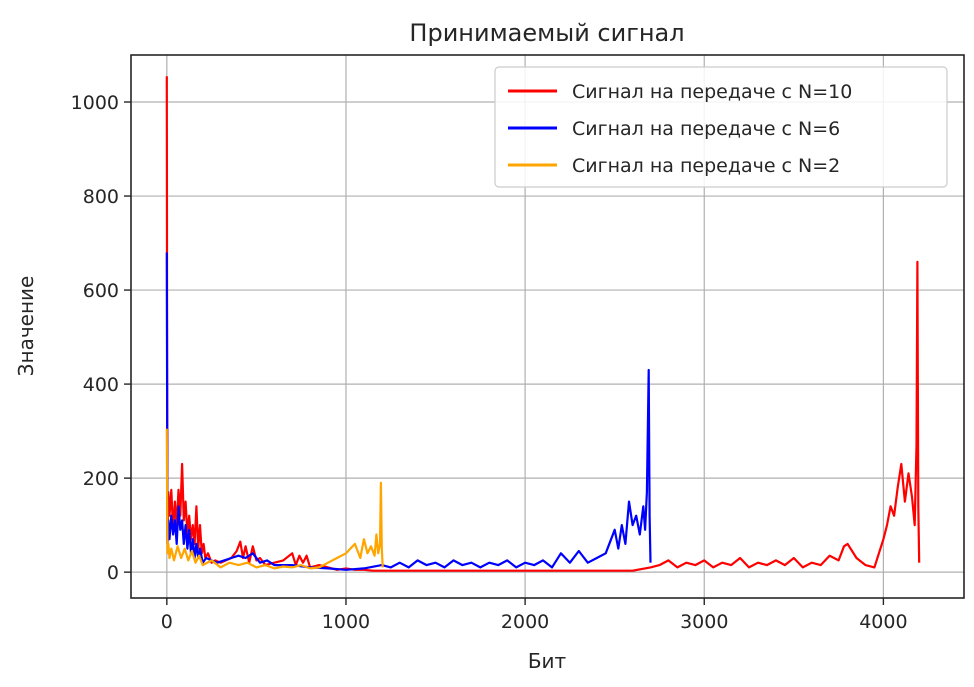 The image size is (974, 687). Describe the element at coordinates (546, 33) in the screenshot. I see `chart-title: Принимаемый сигнал` at that location.